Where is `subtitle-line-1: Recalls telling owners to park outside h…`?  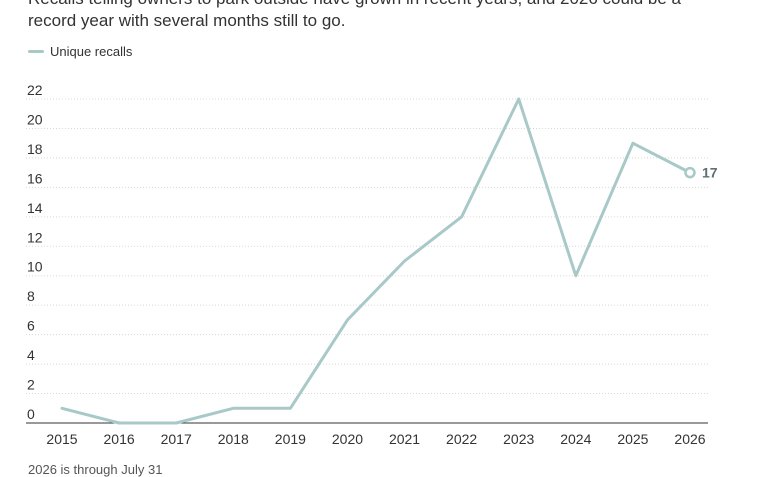
subtitle-line-1: Recalls telling owners to park outside h… is located at coordinates (398, 5).